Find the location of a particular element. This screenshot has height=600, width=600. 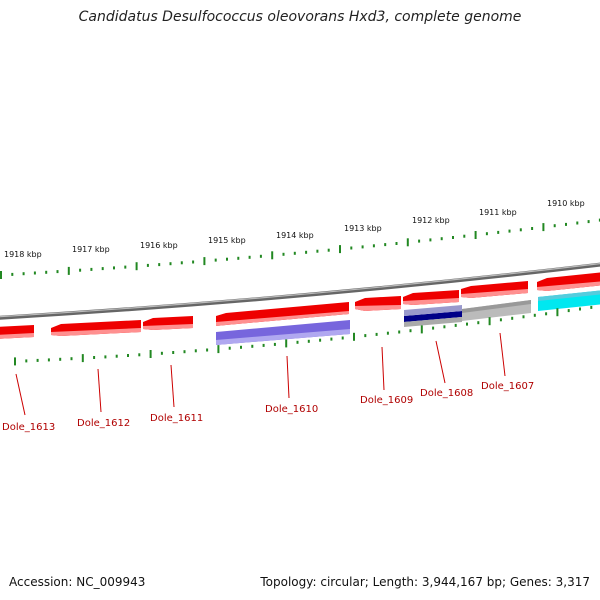

scale-label: 1917 kbp is located at coordinates (91, 249).